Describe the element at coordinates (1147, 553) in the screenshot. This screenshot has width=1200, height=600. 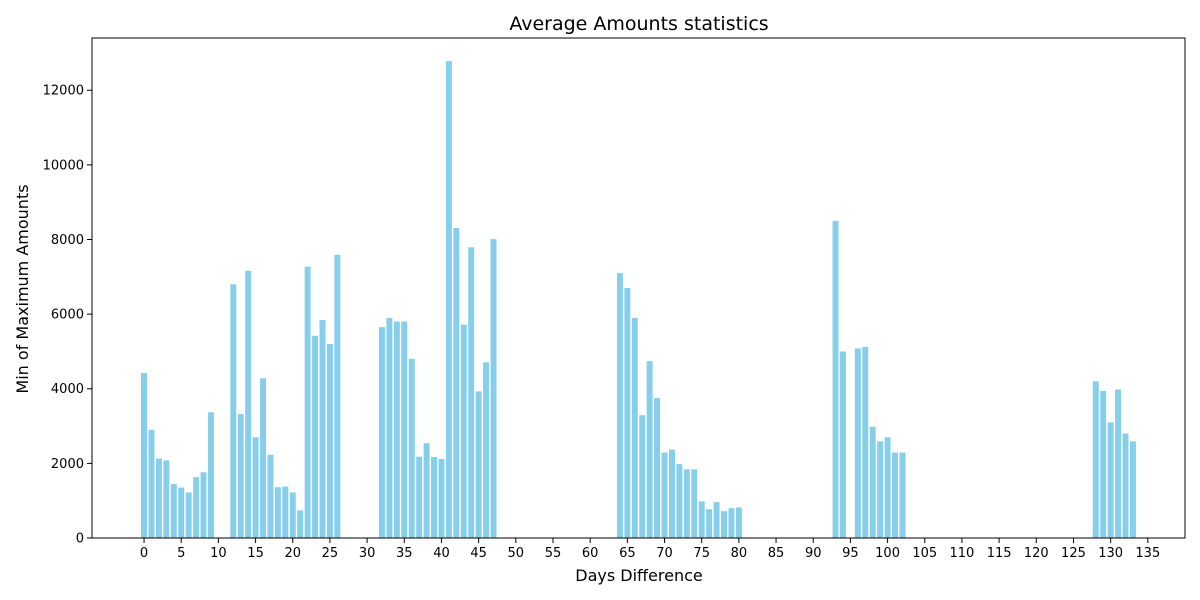
I see `x-tick-label: 135` at that location.